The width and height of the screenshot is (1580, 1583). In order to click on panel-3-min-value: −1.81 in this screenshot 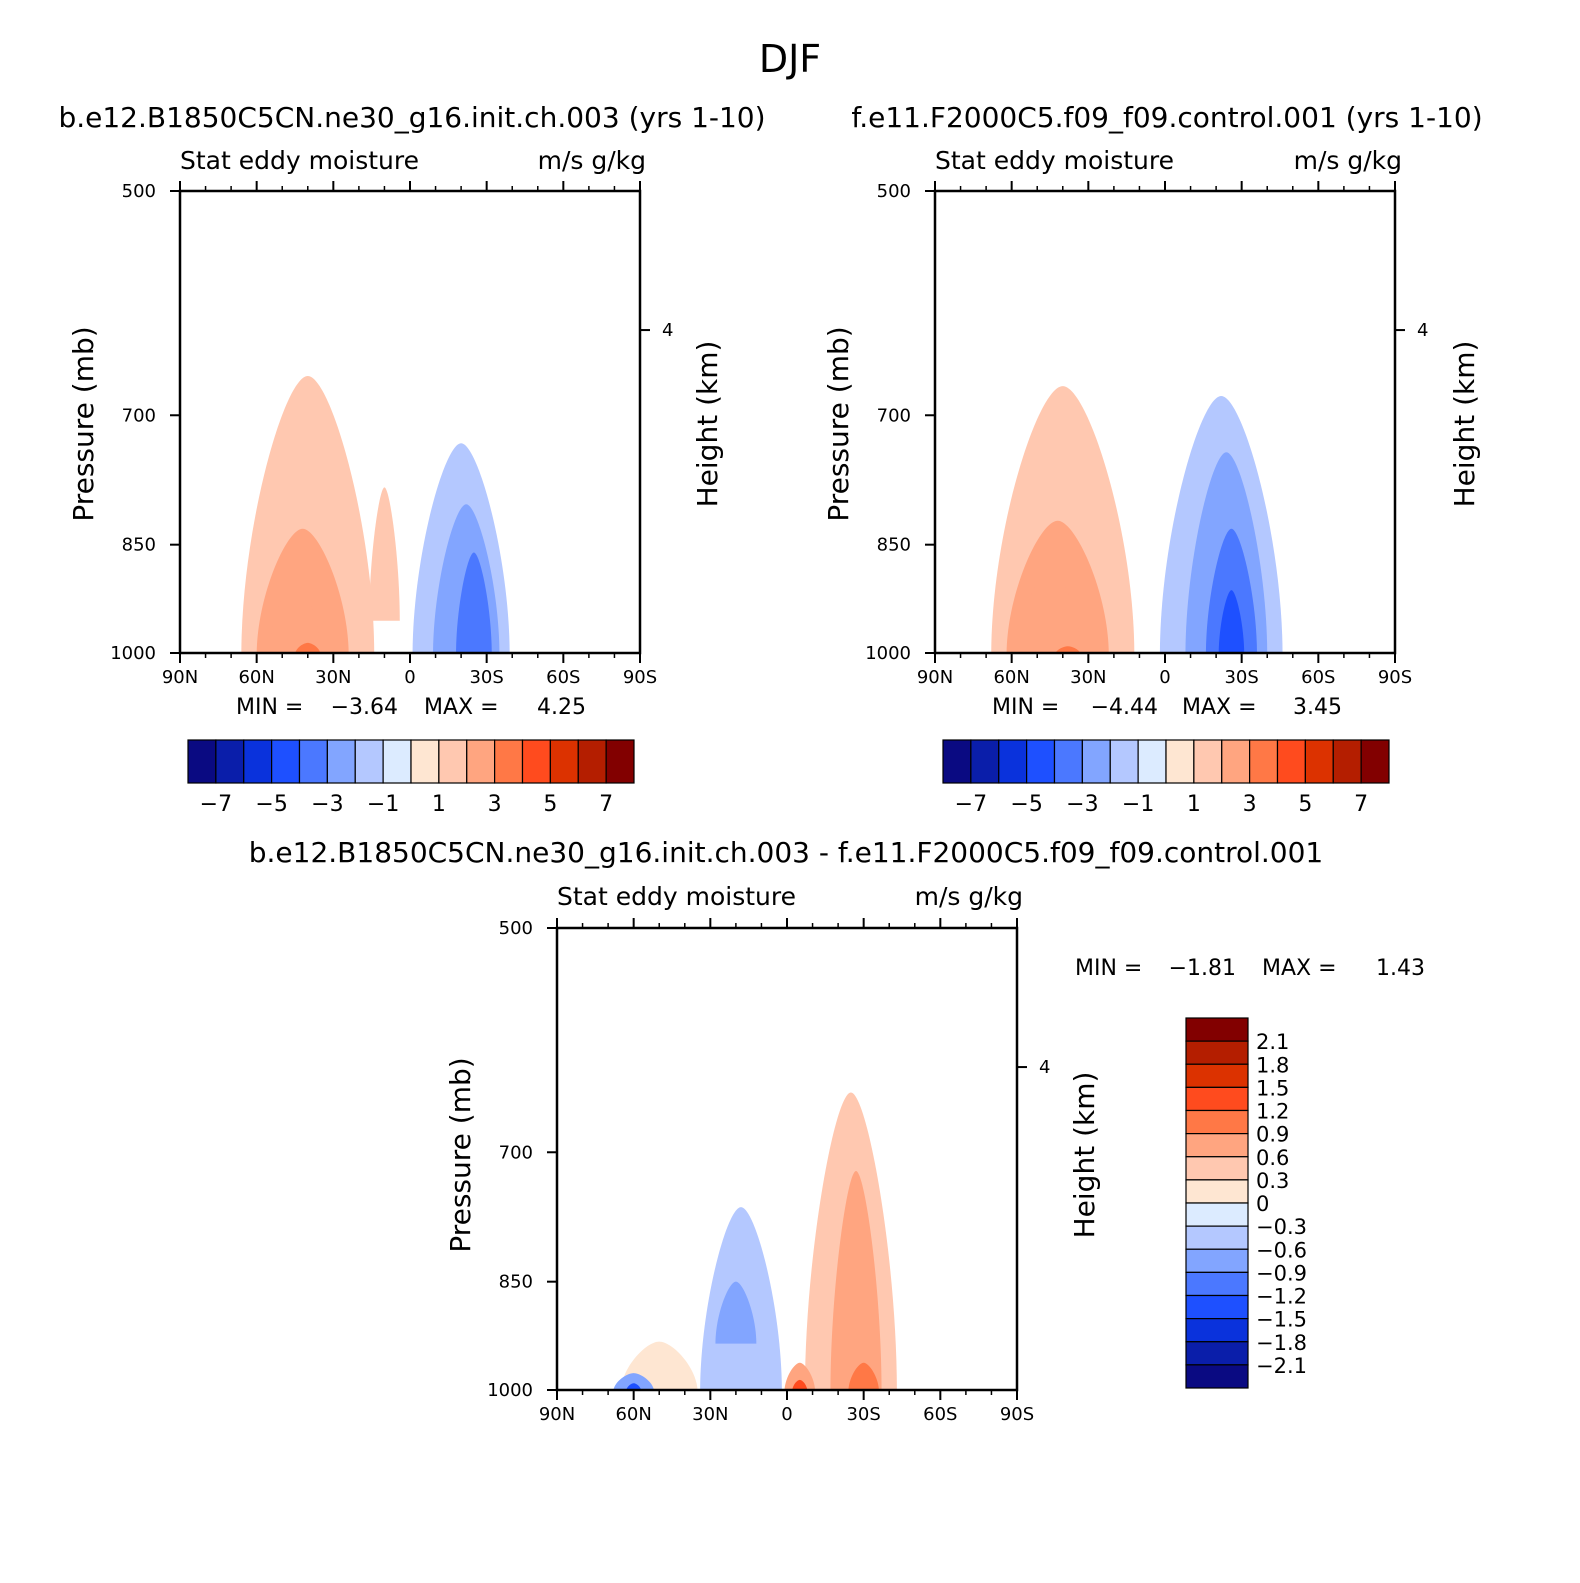, I will do `click(1202, 968)`.